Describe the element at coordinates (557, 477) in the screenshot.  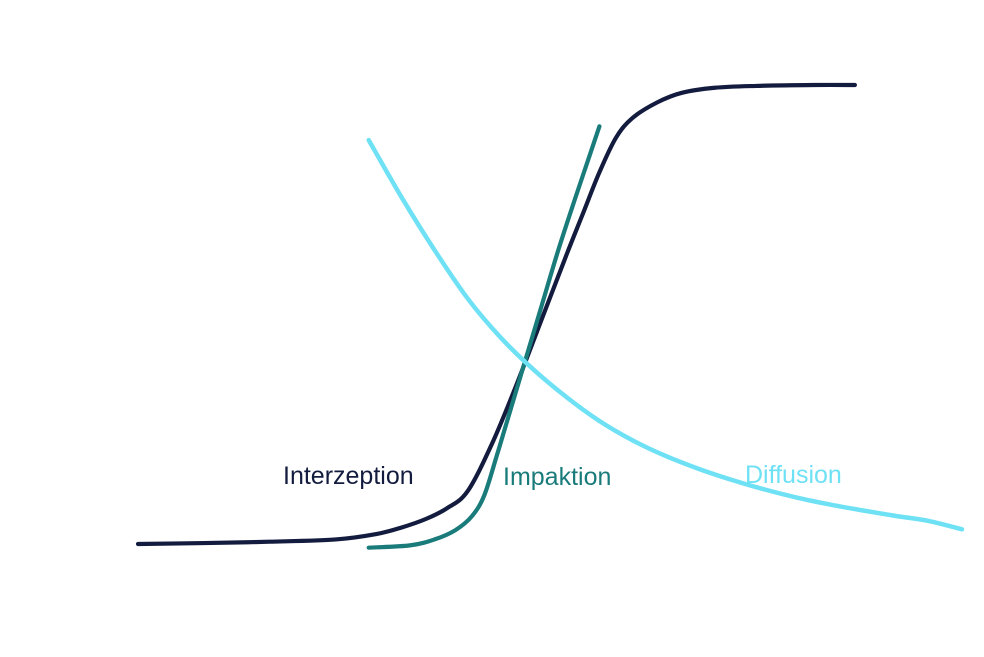
I see `label-impaktion: Impaktion` at that location.